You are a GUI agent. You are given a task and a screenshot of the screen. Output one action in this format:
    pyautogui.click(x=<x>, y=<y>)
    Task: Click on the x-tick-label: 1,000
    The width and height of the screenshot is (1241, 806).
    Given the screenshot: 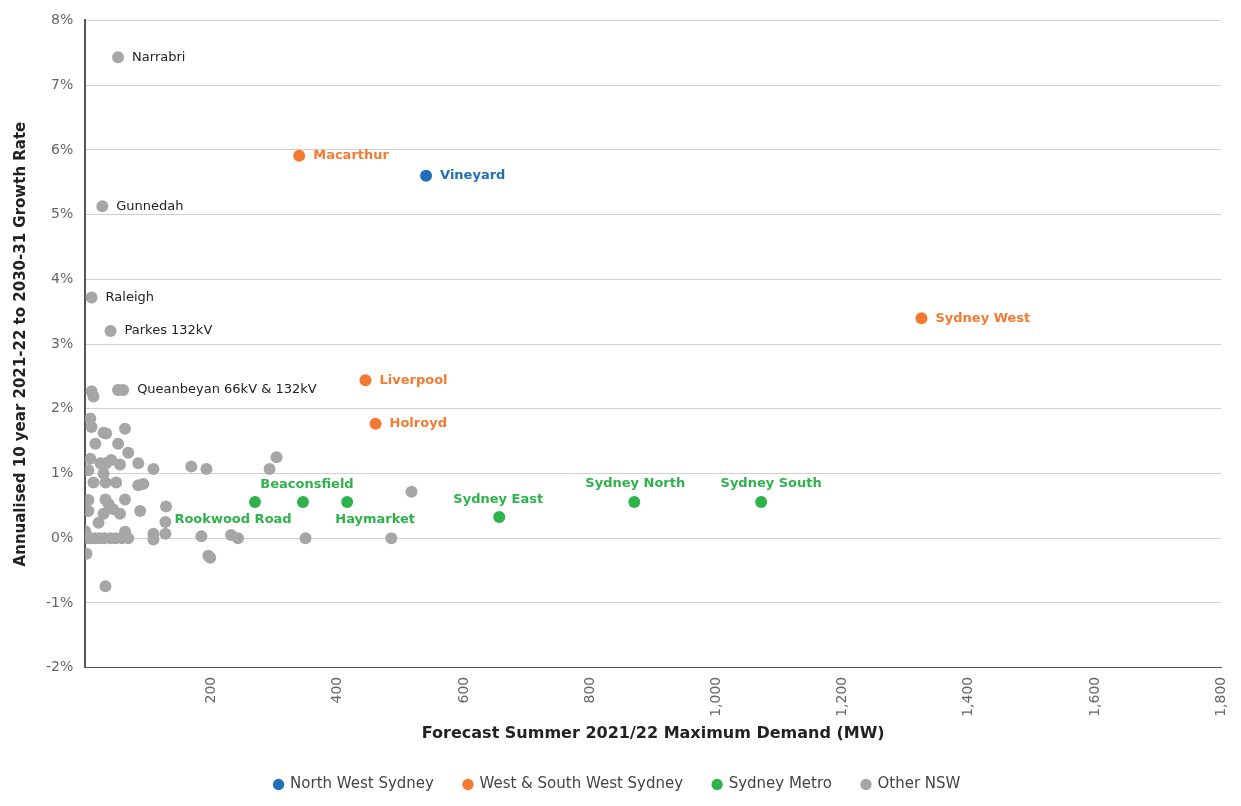 What is the action you would take?
    pyautogui.click(x=714, y=696)
    